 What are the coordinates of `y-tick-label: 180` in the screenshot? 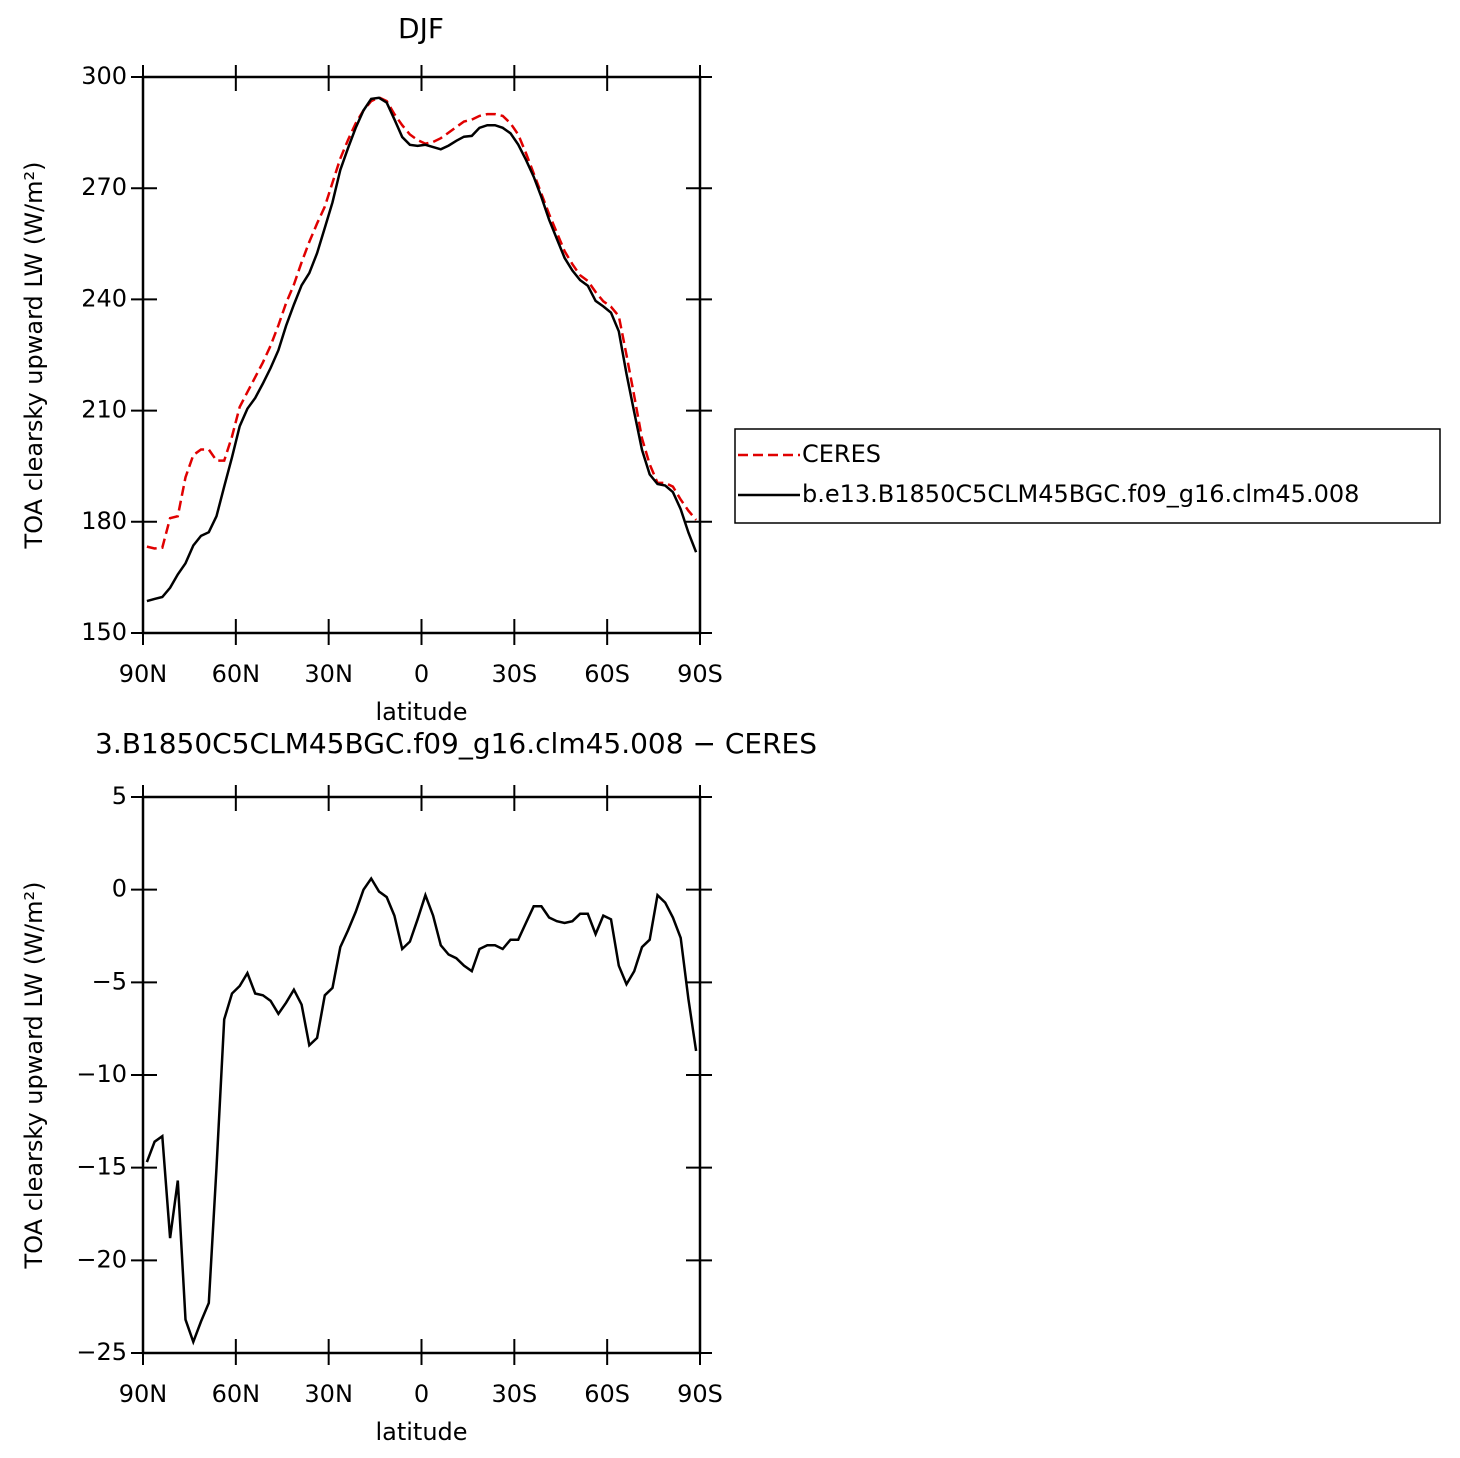 It's located at (104, 521).